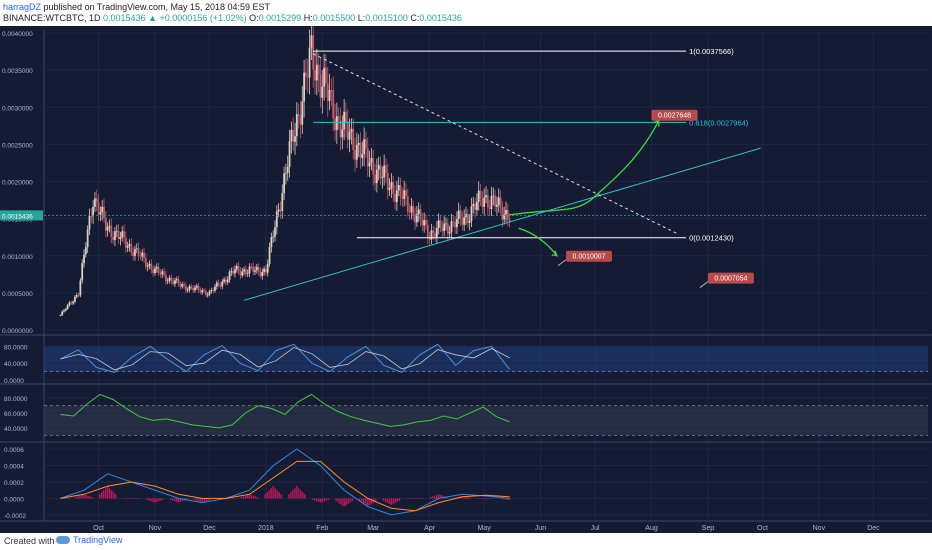 The height and width of the screenshot is (550, 932). Describe the element at coordinates (17, 145) in the screenshot. I see `y-tick-label: 0.0025000` at that location.